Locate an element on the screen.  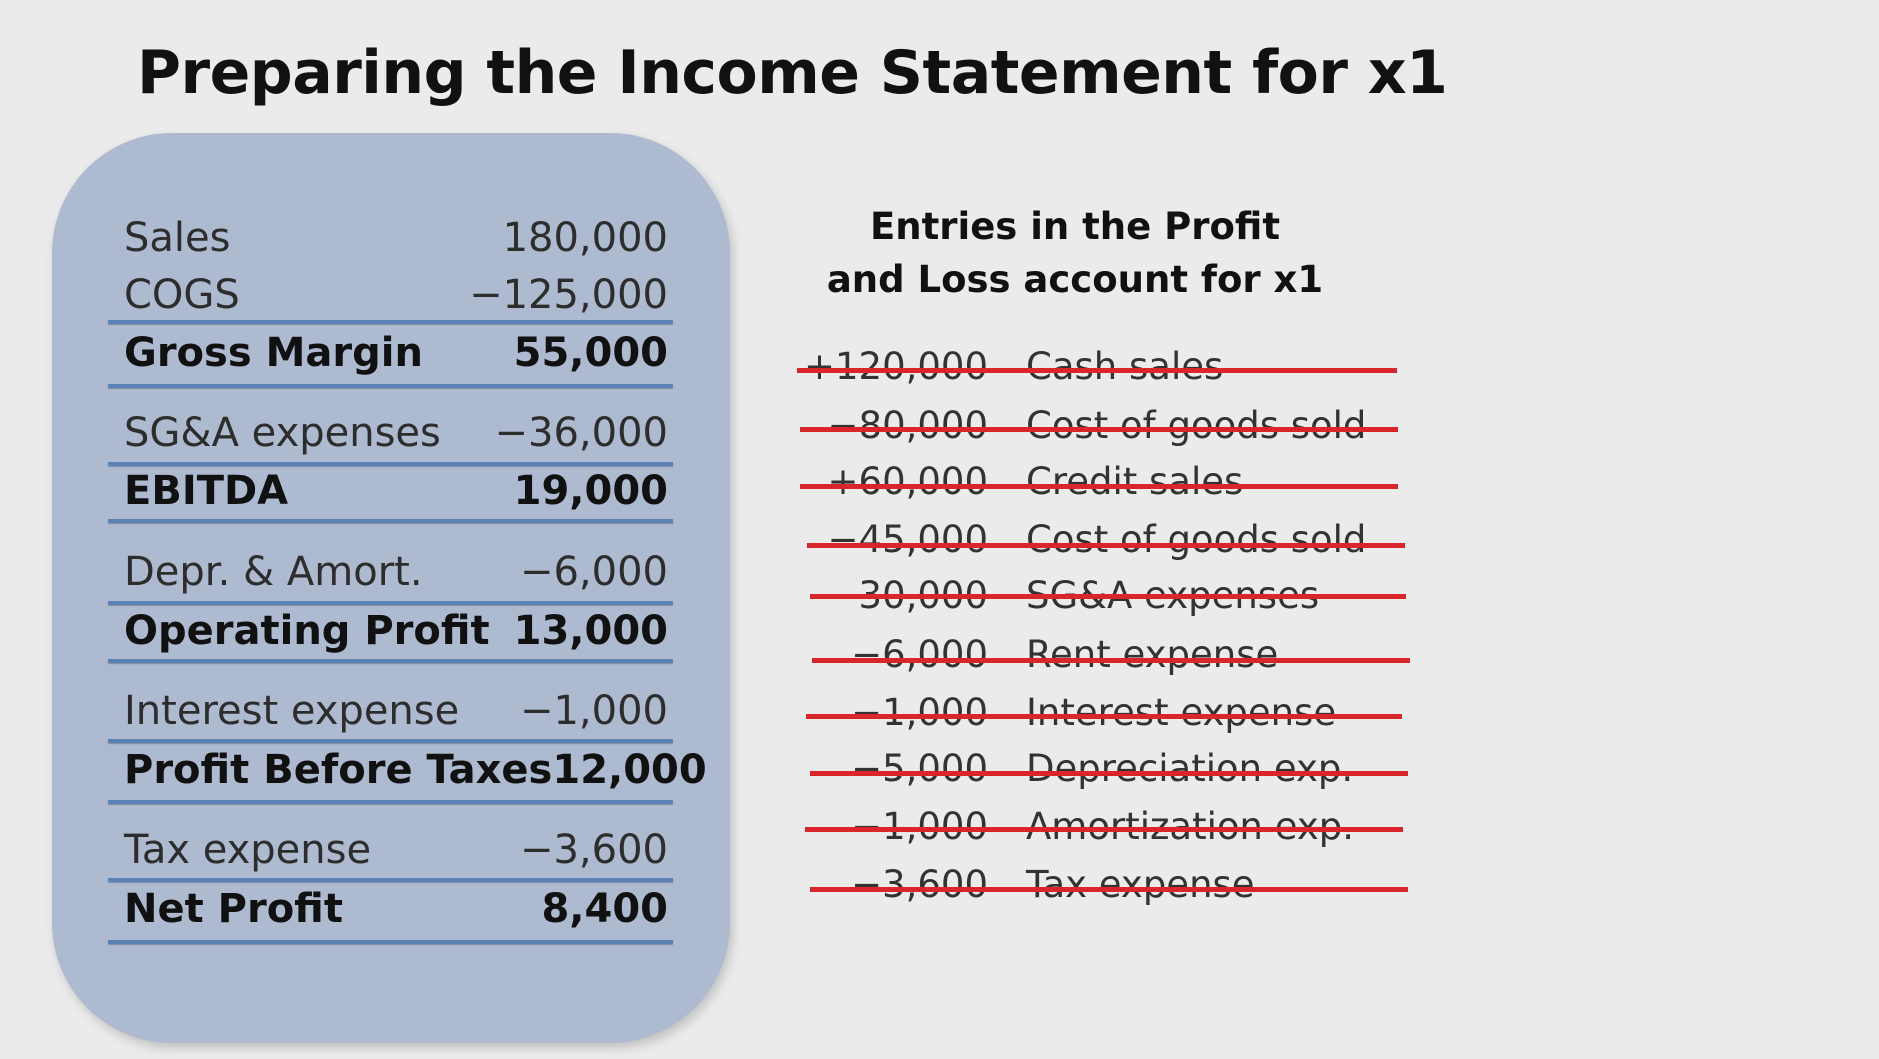
statement-row: EBITDA 19,000 is located at coordinates (396, 483).